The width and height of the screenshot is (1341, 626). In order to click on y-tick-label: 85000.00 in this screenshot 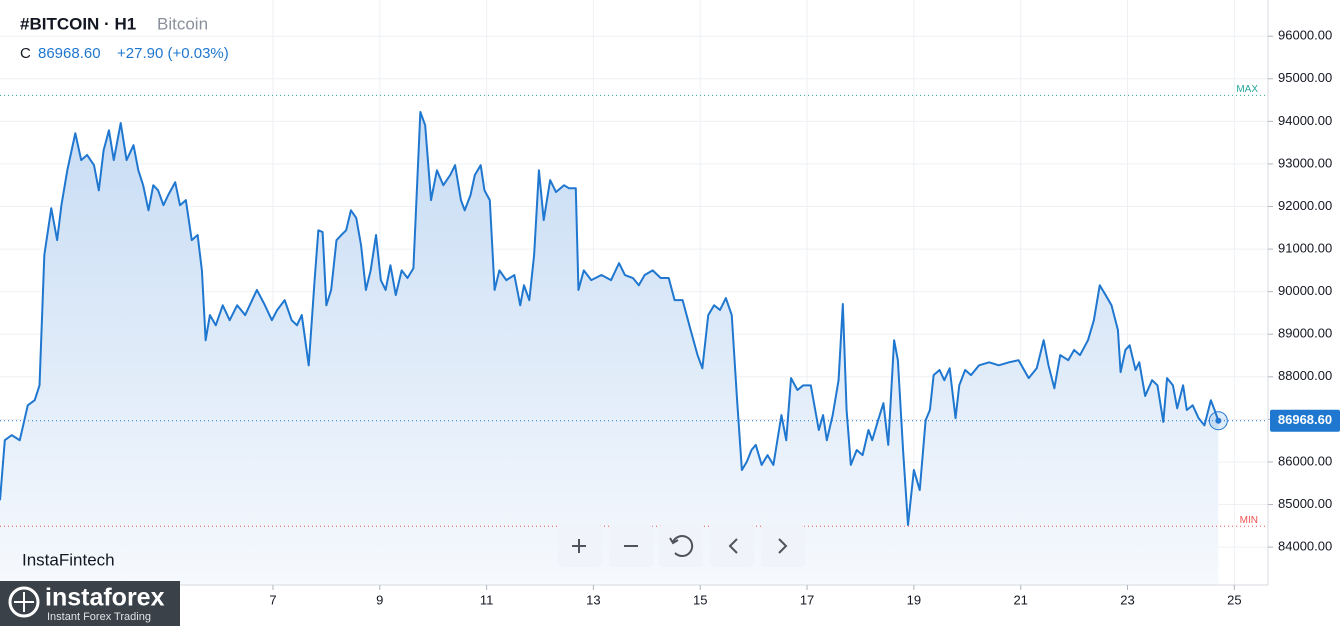, I will do `click(1305, 503)`.